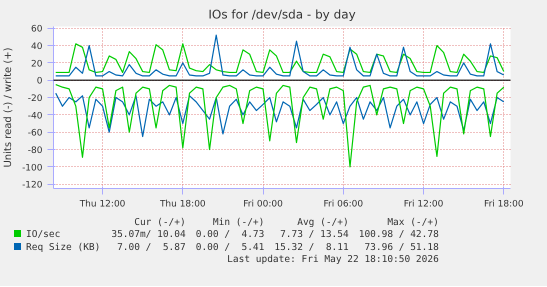  Describe the element at coordinates (282, 15) in the screenshot. I see `chart-title: IOs for /dev/sda - by day` at that location.